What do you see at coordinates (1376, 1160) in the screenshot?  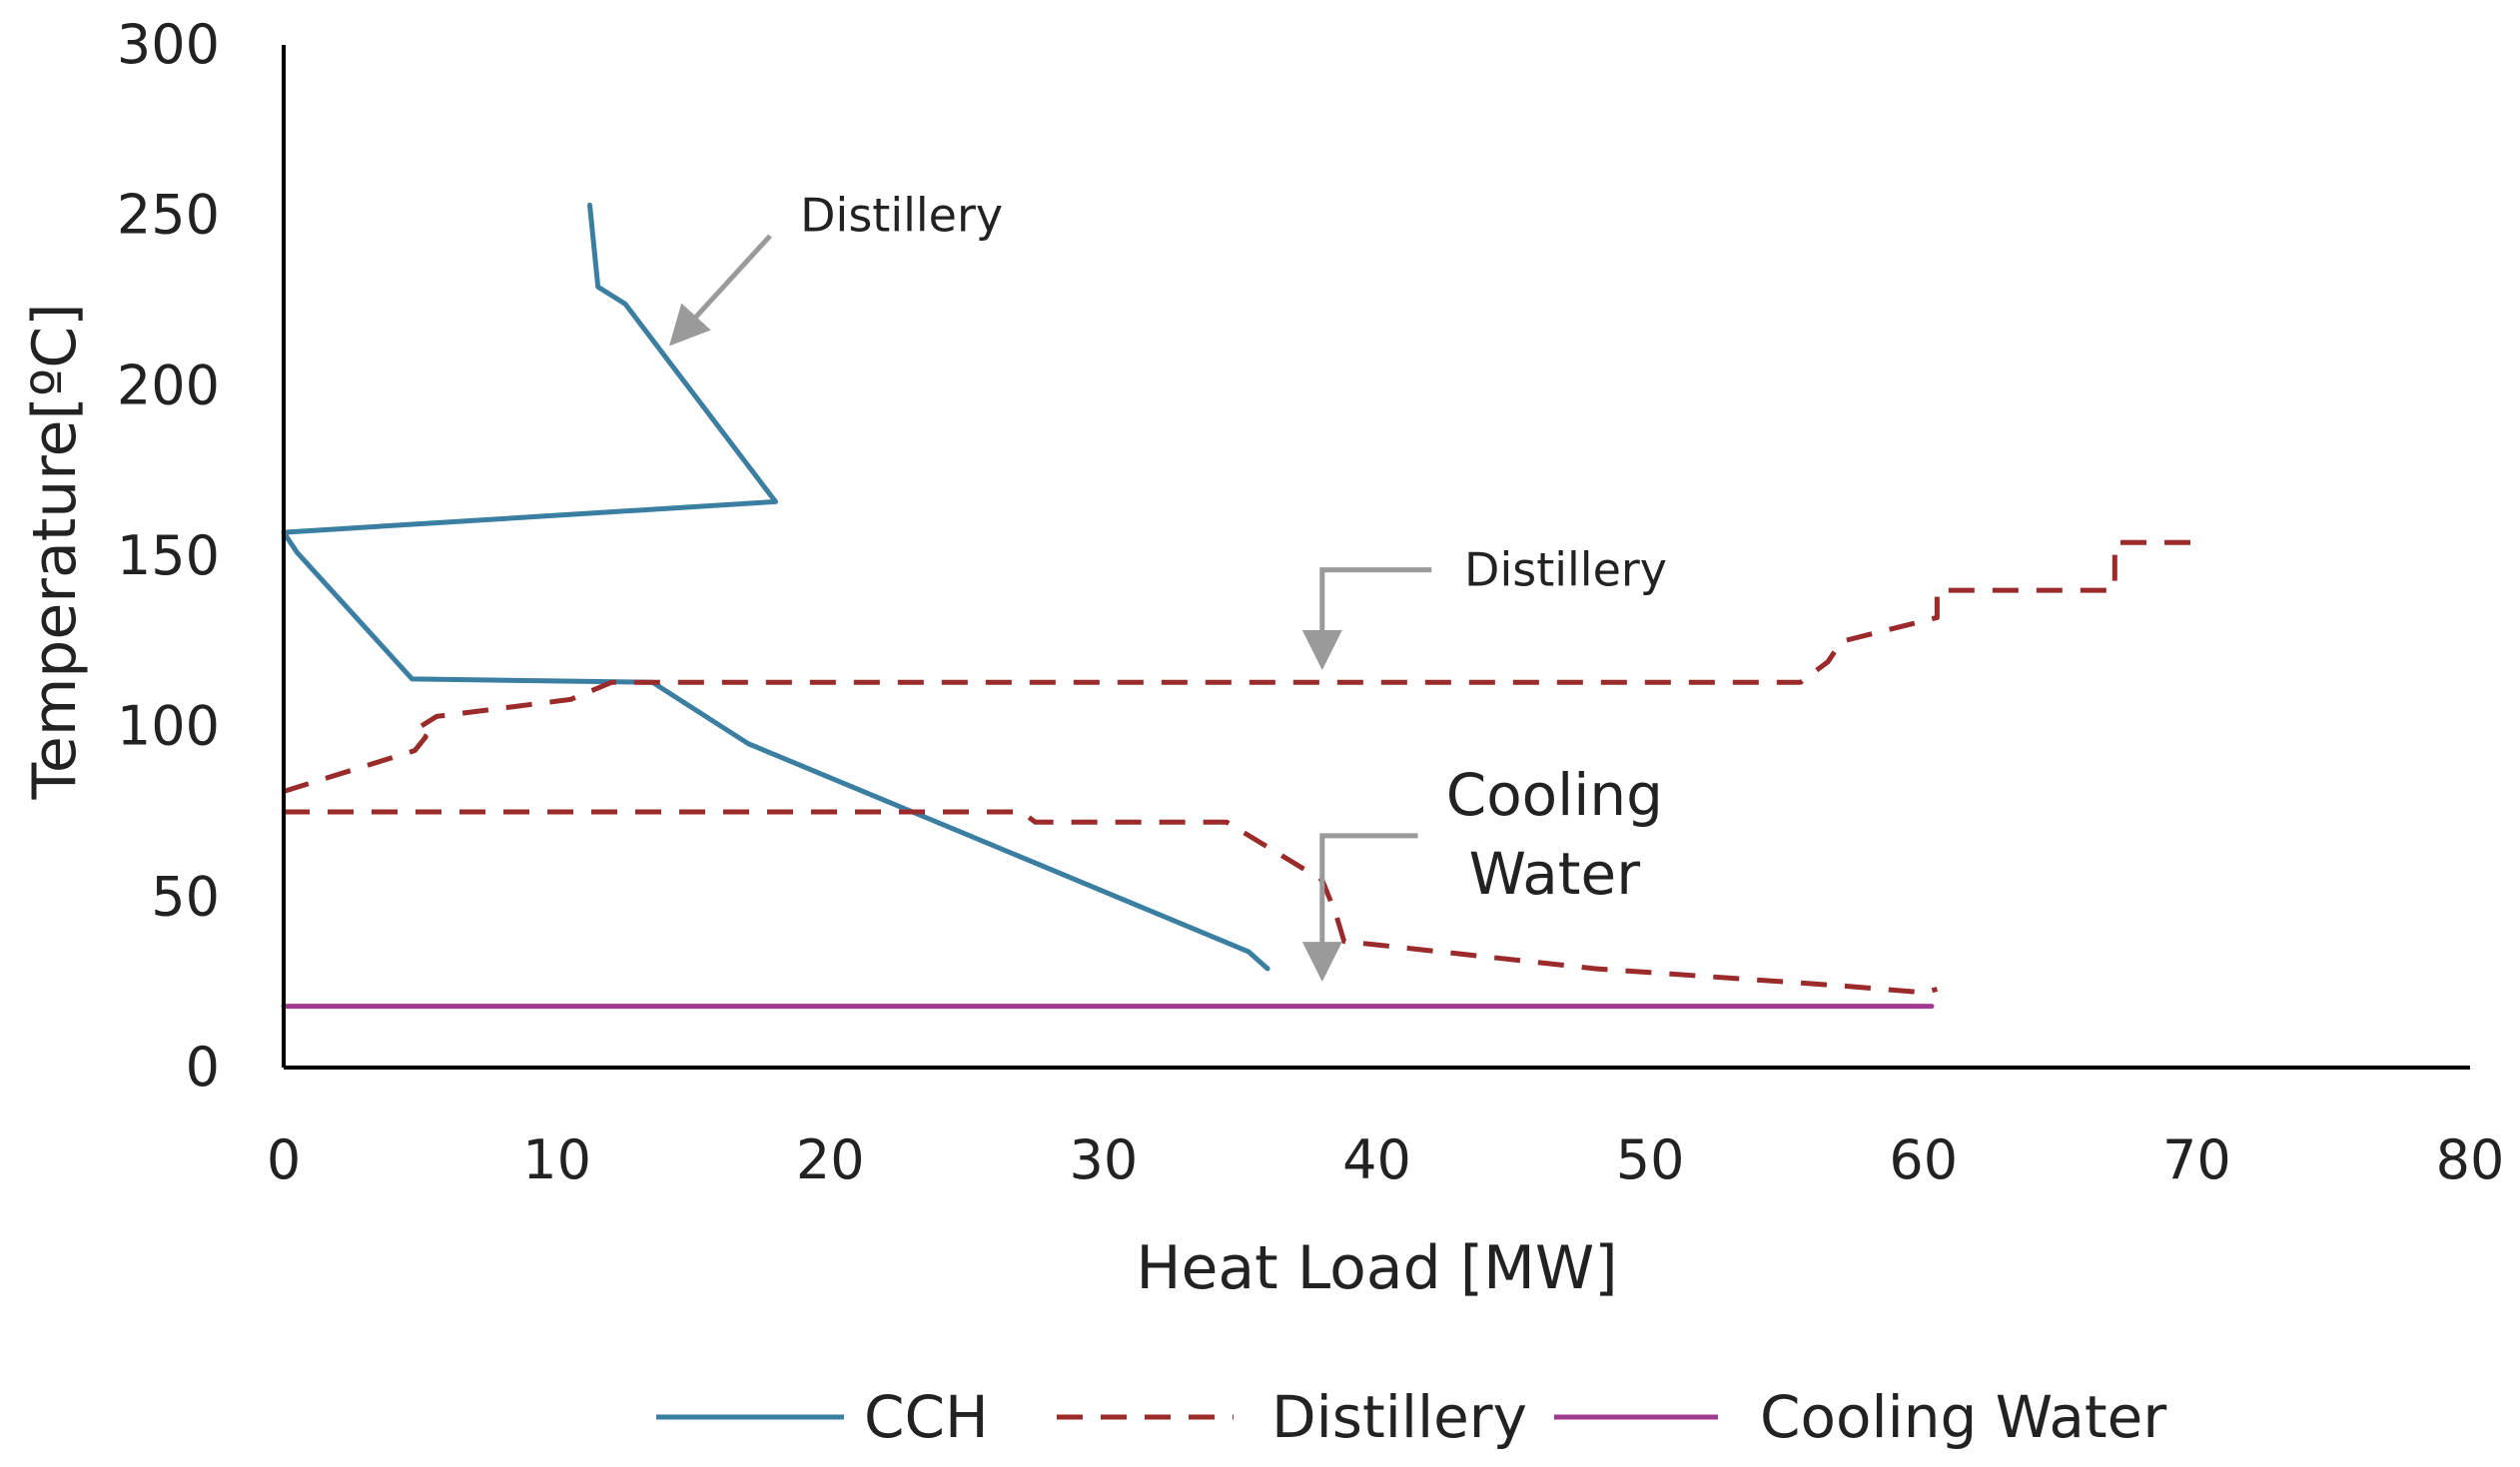 I see `x-tick-label: 40` at bounding box center [1376, 1160].